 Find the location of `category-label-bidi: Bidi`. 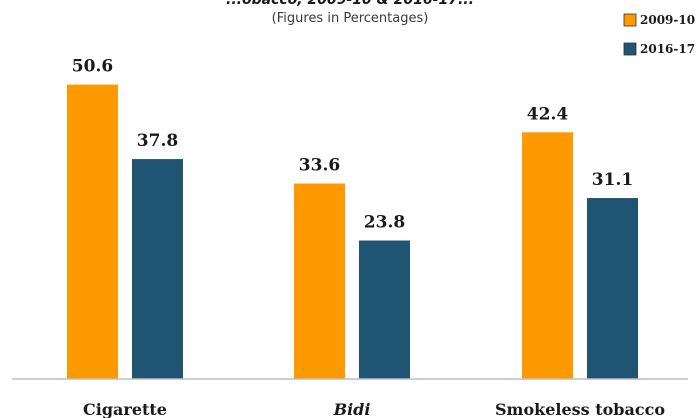

category-label-bidi: Bidi is located at coordinates (352, 409).